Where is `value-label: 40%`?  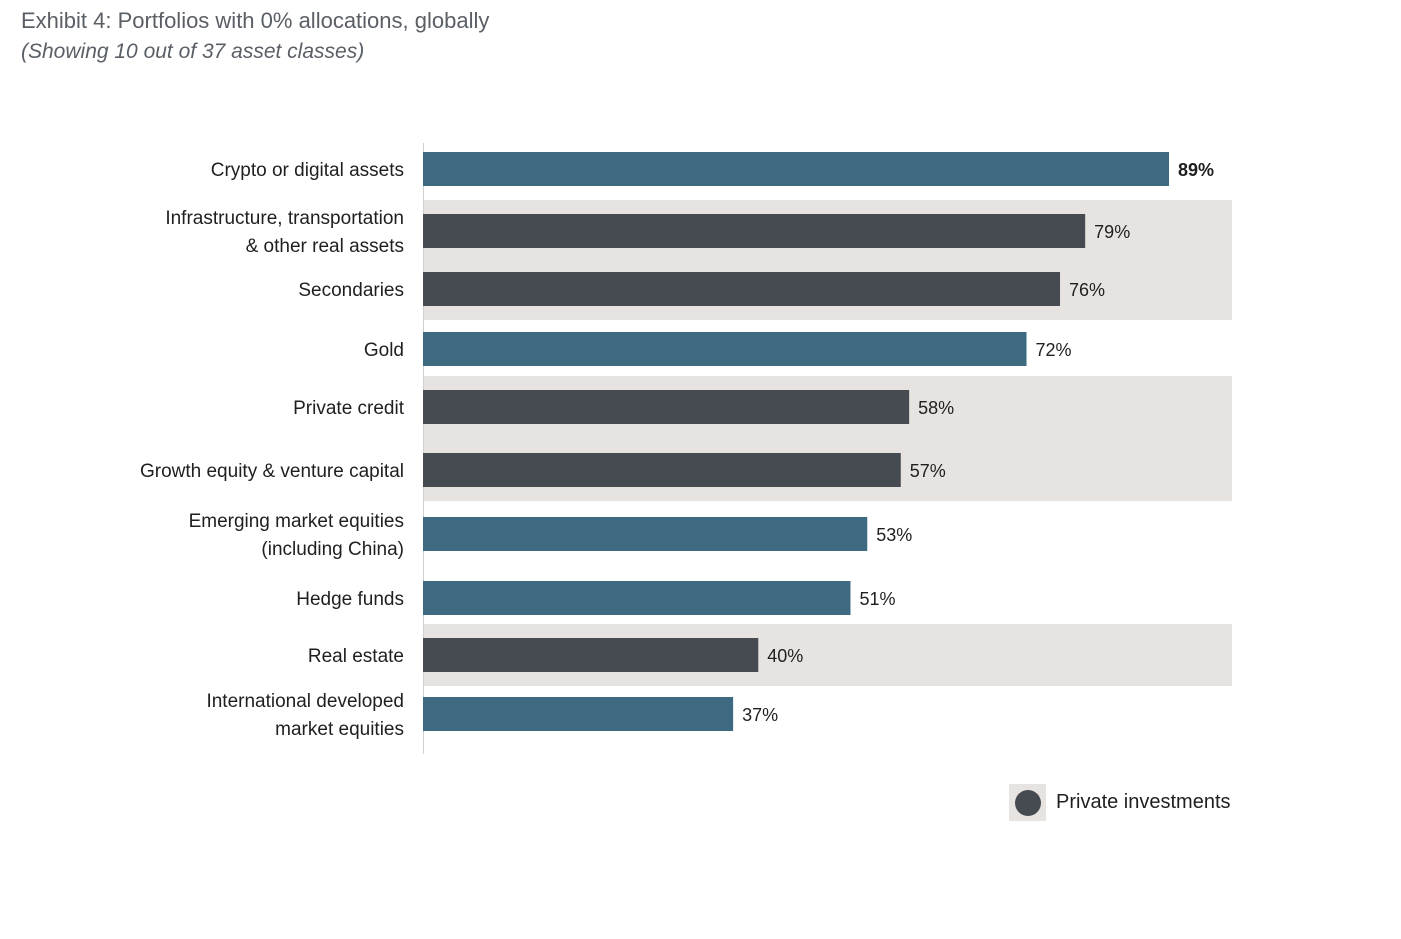
value-label: 40% is located at coordinates (785, 656).